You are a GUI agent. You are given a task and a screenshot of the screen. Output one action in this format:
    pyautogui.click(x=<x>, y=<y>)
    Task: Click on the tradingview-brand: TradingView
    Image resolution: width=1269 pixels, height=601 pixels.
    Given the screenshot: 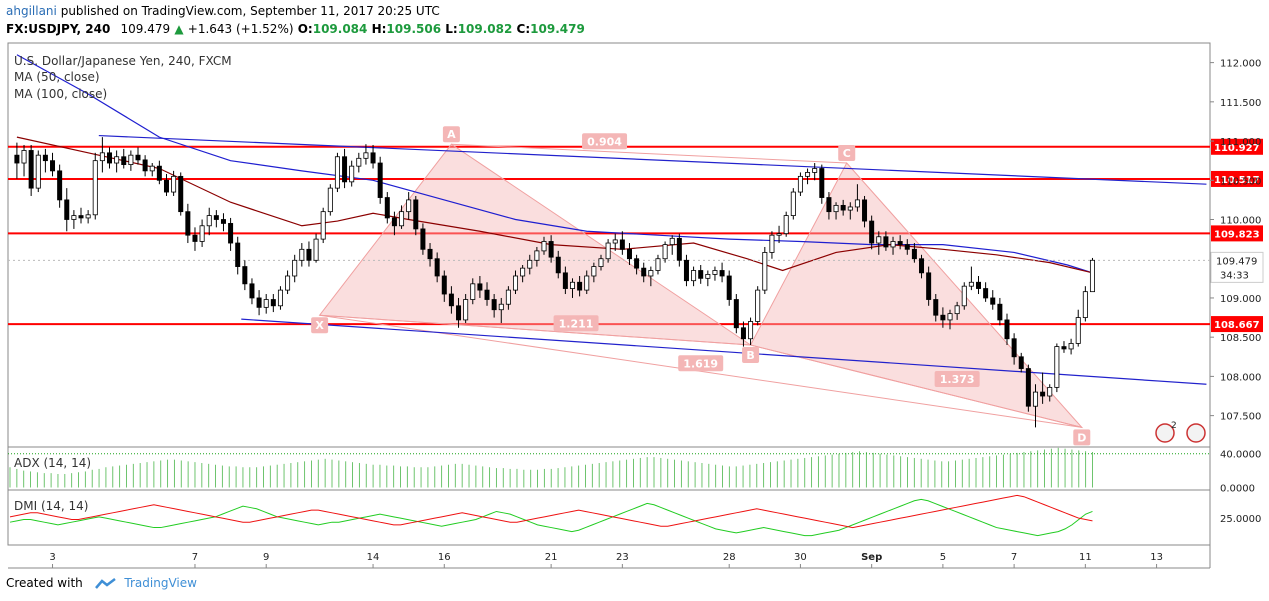 What is the action you would take?
    pyautogui.click(x=160, y=583)
    